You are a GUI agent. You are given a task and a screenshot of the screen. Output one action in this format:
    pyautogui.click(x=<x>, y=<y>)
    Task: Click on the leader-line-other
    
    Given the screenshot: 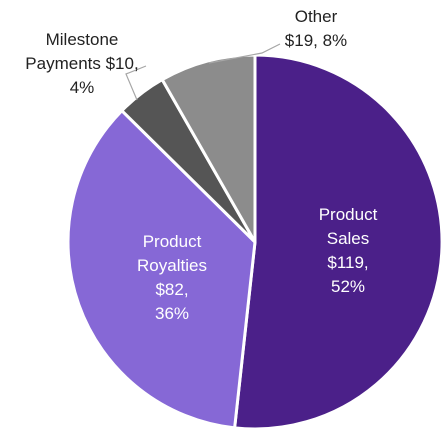 What is the action you would take?
    pyautogui.click(x=244, y=53)
    